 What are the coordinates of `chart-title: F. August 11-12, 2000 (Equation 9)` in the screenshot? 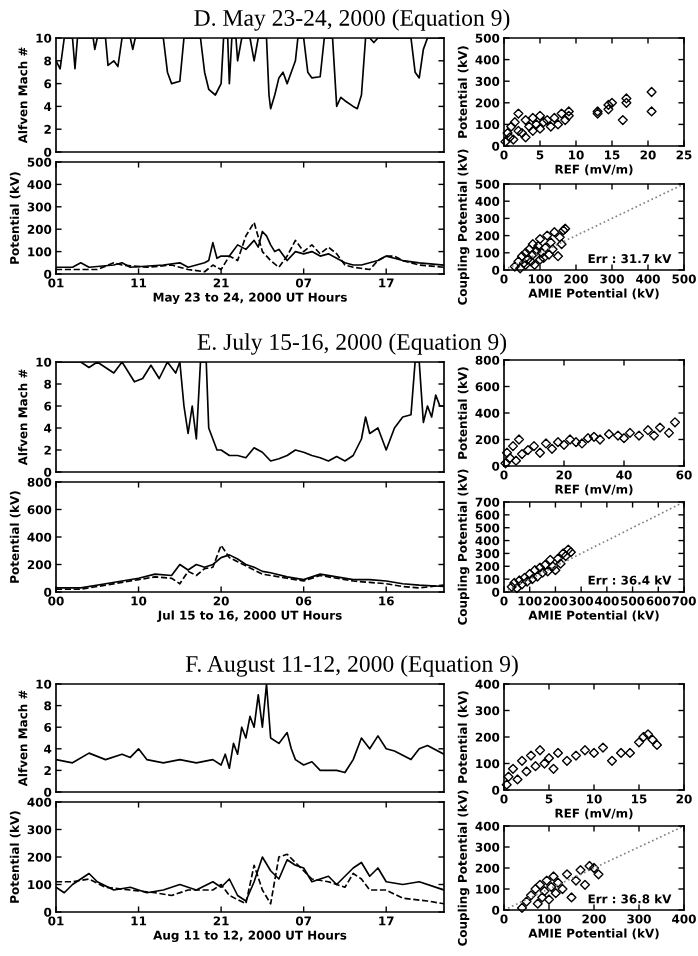 It's located at (351, 666).